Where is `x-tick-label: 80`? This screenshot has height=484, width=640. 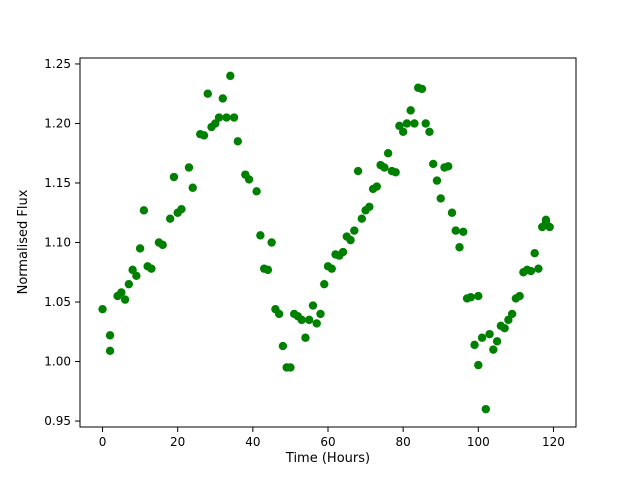
x-tick-label: 80 is located at coordinates (403, 442).